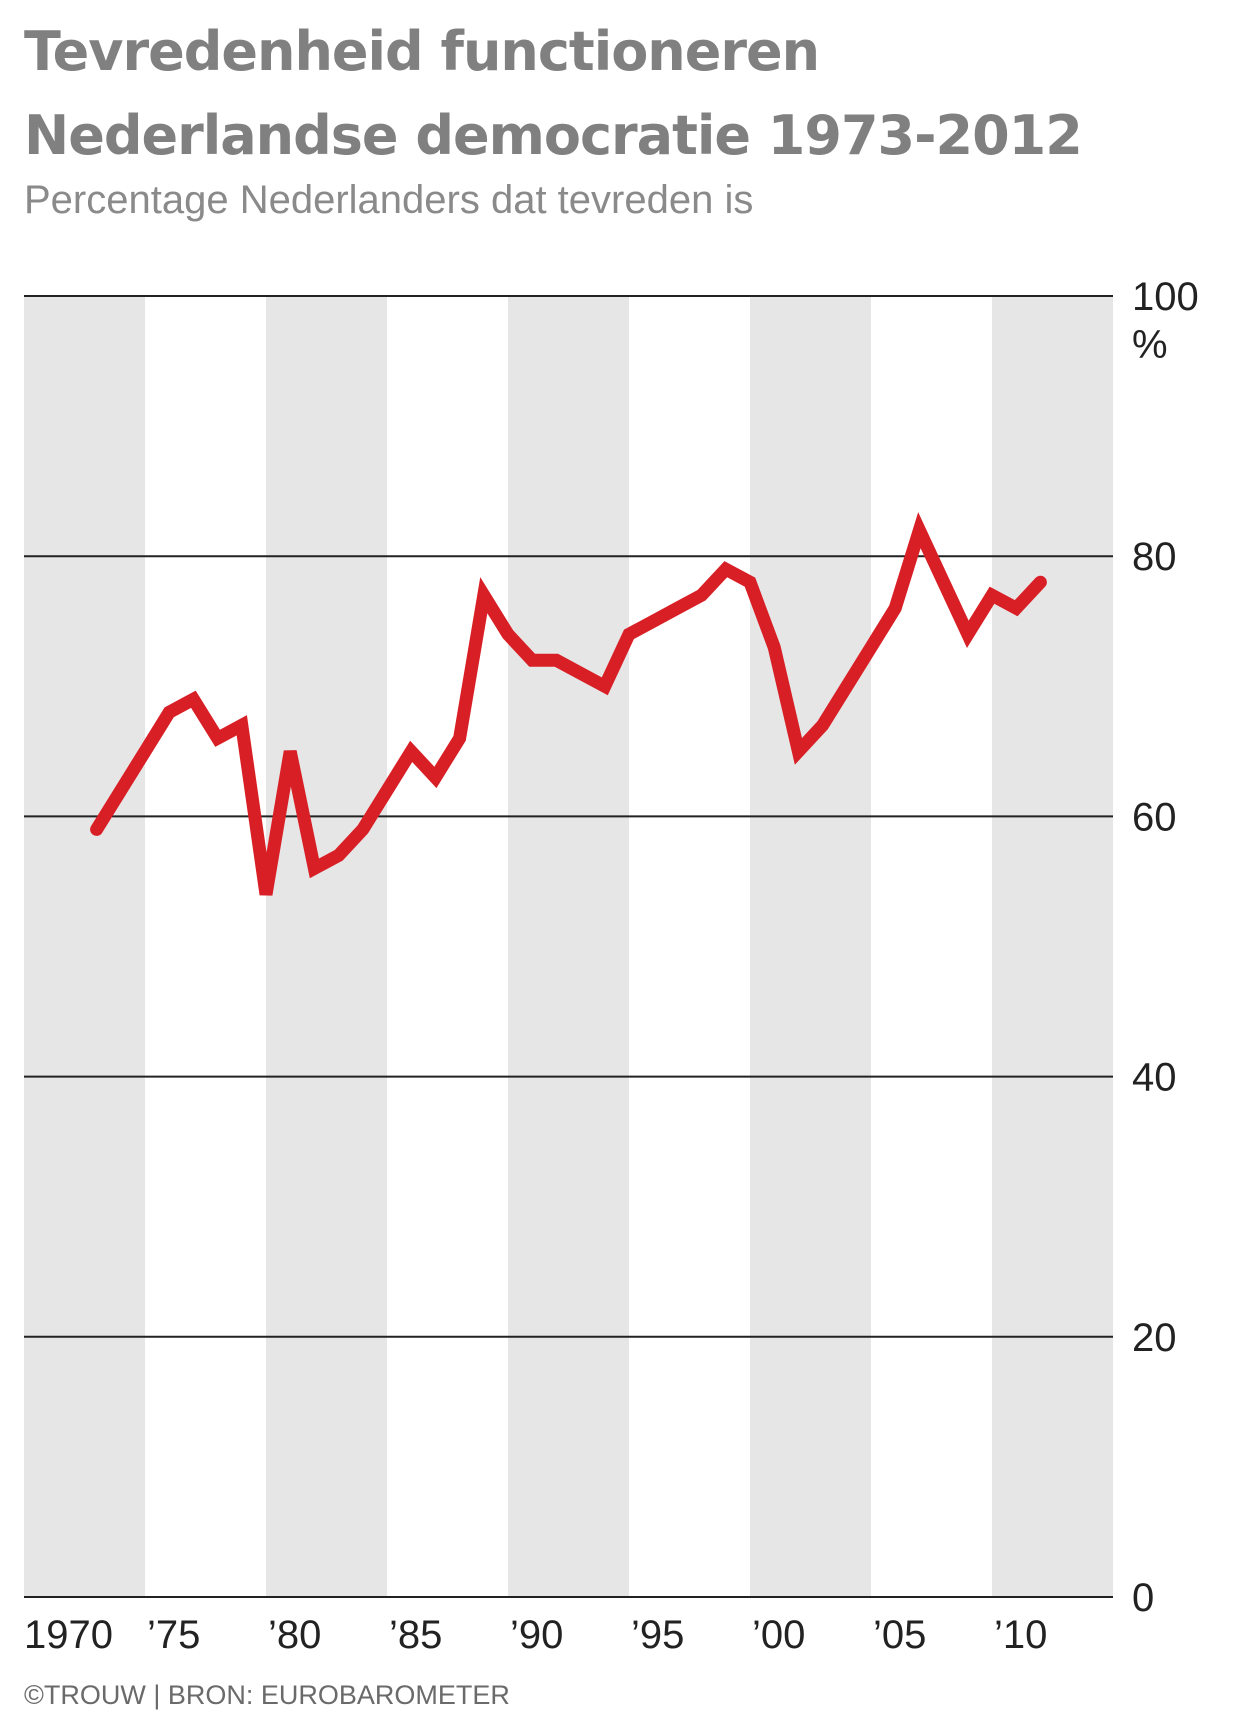 This screenshot has height=1725, width=1240. What do you see at coordinates (1165, 297) in the screenshot?
I see `y-tick-label-100: 100` at bounding box center [1165, 297].